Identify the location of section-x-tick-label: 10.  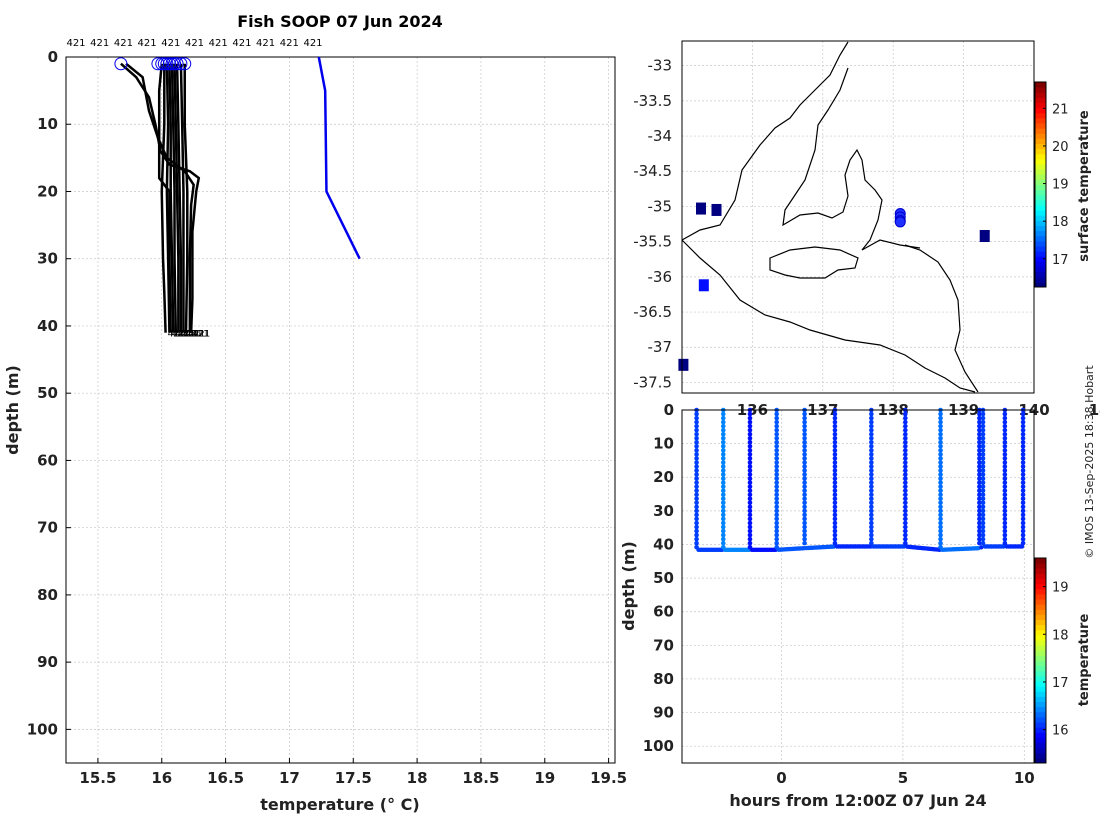
(1024, 778).